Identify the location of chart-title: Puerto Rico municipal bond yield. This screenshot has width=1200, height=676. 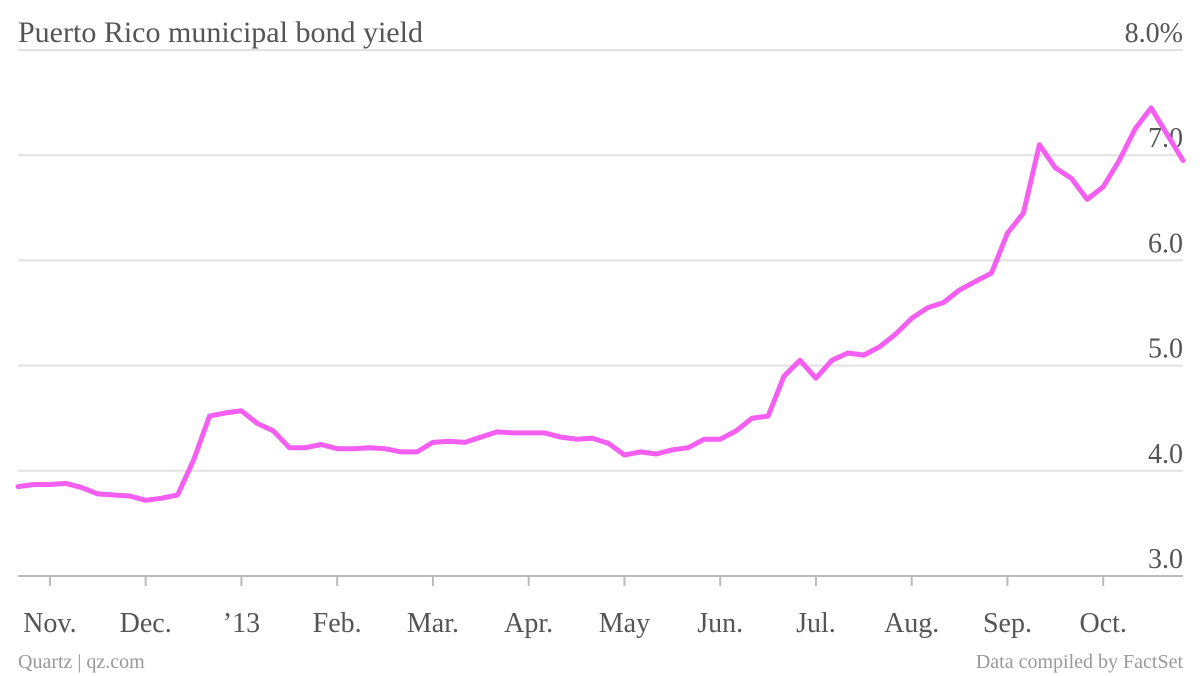
(220, 32).